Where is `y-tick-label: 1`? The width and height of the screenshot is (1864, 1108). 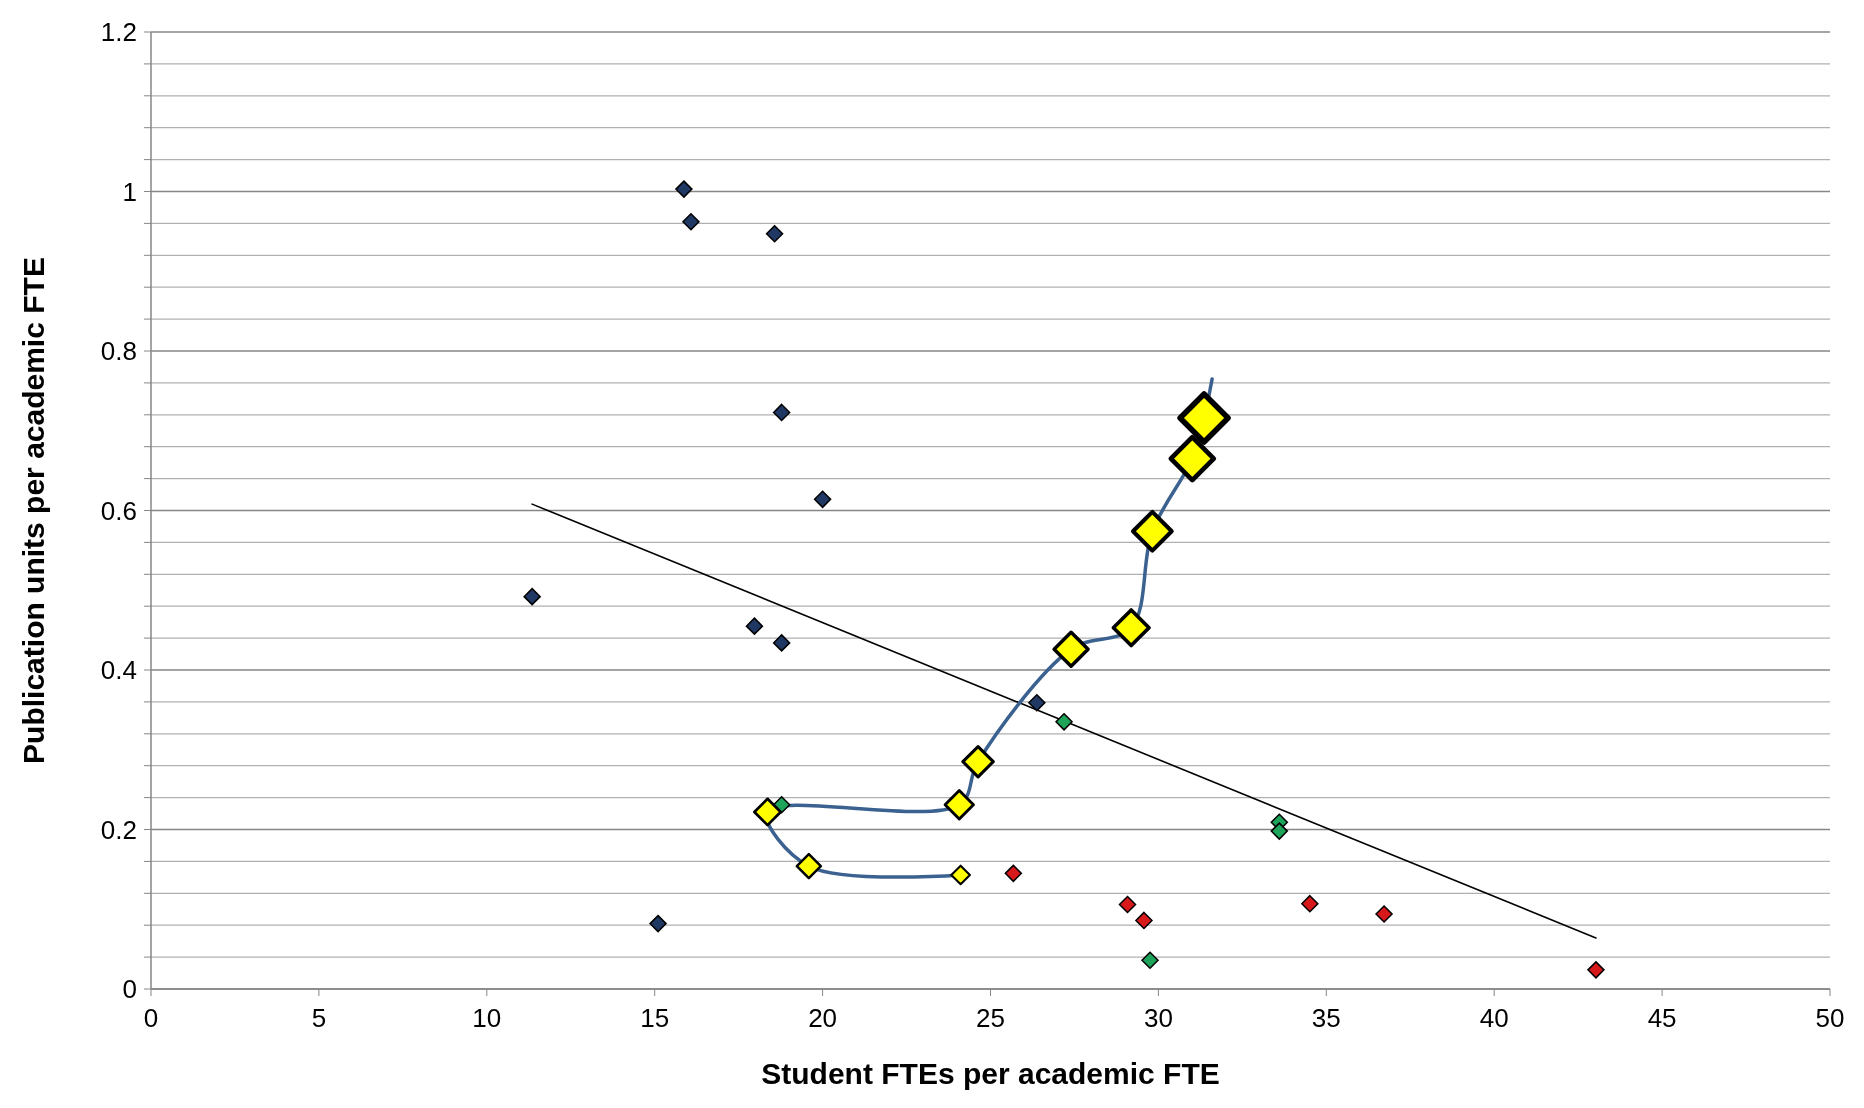 y-tick-label: 1 is located at coordinates (129, 191).